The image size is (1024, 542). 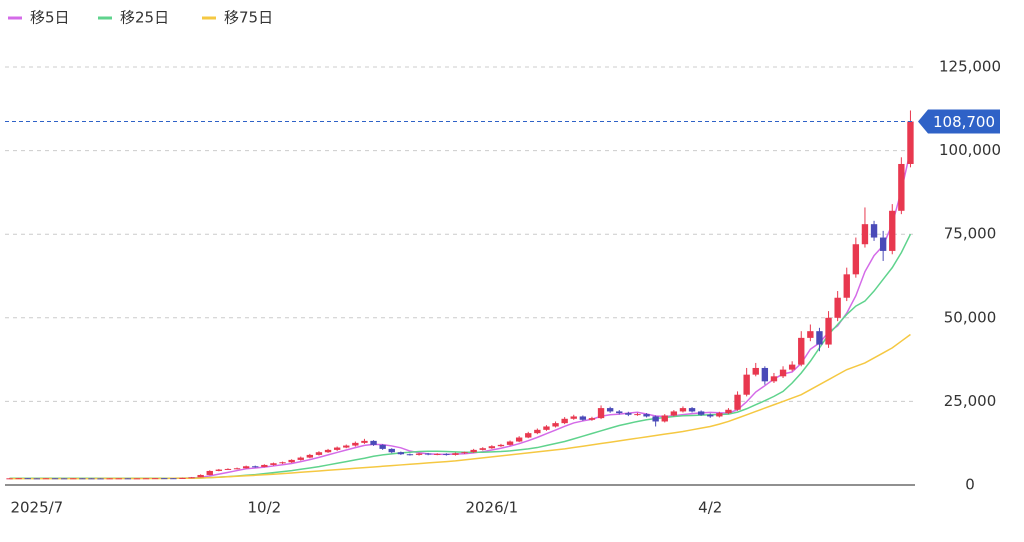 I want to click on y-tick-label: 75,000, so click(x=970, y=234).